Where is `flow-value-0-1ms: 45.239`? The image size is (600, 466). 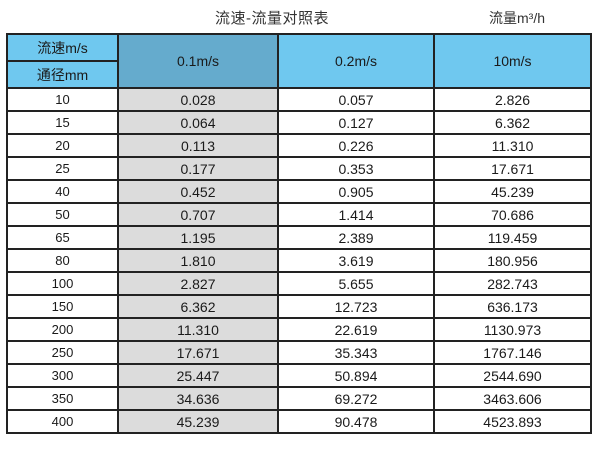
flow-value-0-1ms: 45.239 is located at coordinates (198, 421).